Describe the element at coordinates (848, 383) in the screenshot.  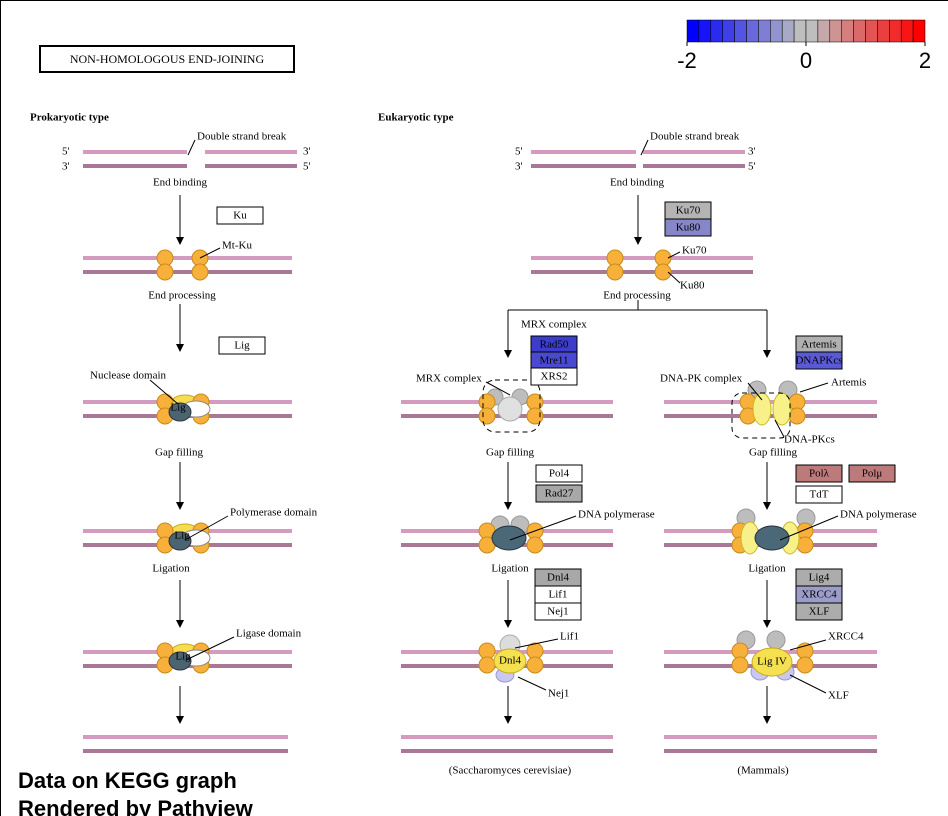
I see `label: Artemis` at that location.